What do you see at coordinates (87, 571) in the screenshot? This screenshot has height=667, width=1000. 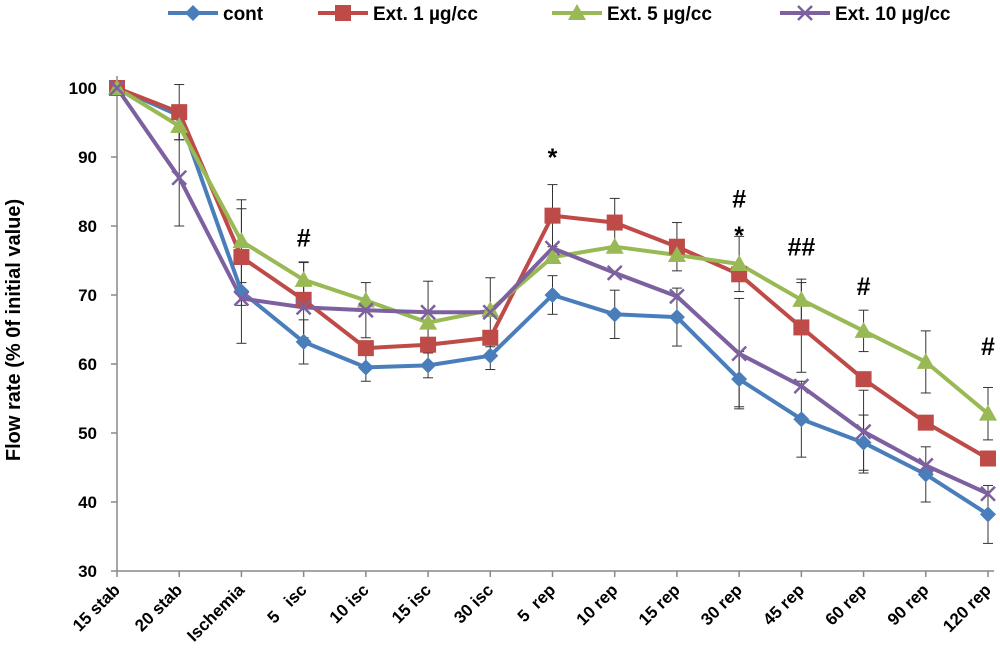 I see `y-tick-label: 30` at bounding box center [87, 571].